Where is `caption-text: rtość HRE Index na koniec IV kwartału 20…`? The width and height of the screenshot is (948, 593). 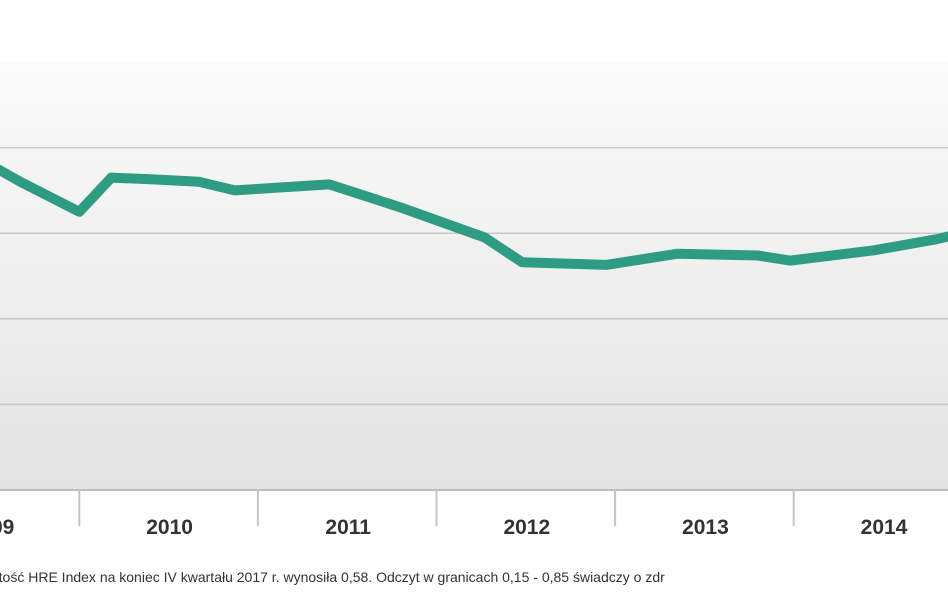 caption-text: rtość HRE Index na koniec IV kwartału 20… is located at coordinates (332, 577).